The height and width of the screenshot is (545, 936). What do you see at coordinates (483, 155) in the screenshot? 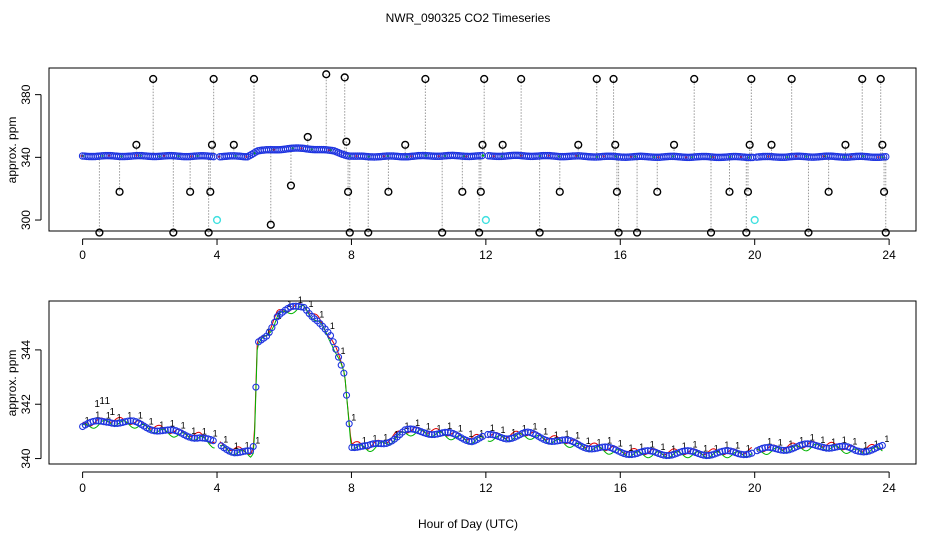
I see `baseline-marker-green` at bounding box center [483, 155].